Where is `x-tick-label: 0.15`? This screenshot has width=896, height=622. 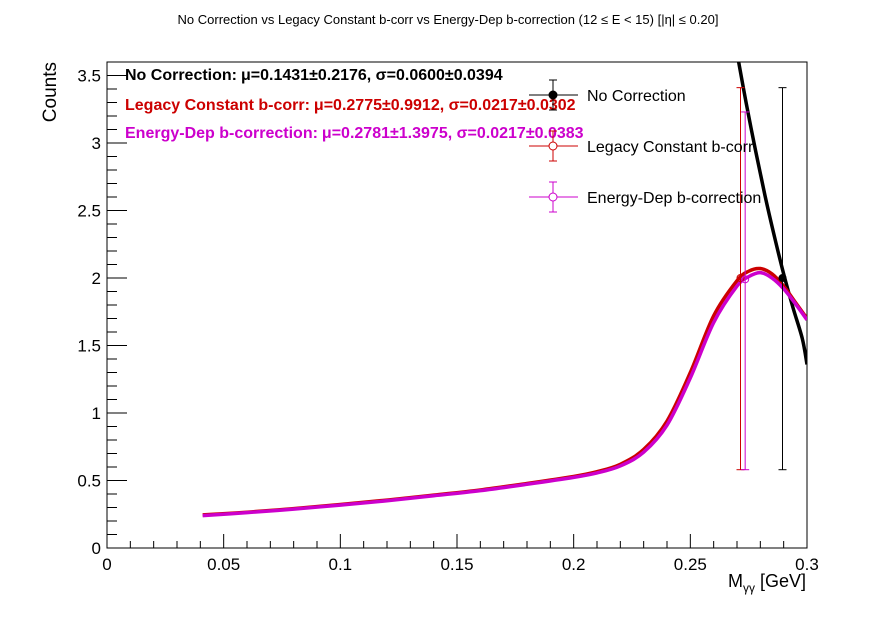
x-tick-label: 0.15 is located at coordinates (456, 564).